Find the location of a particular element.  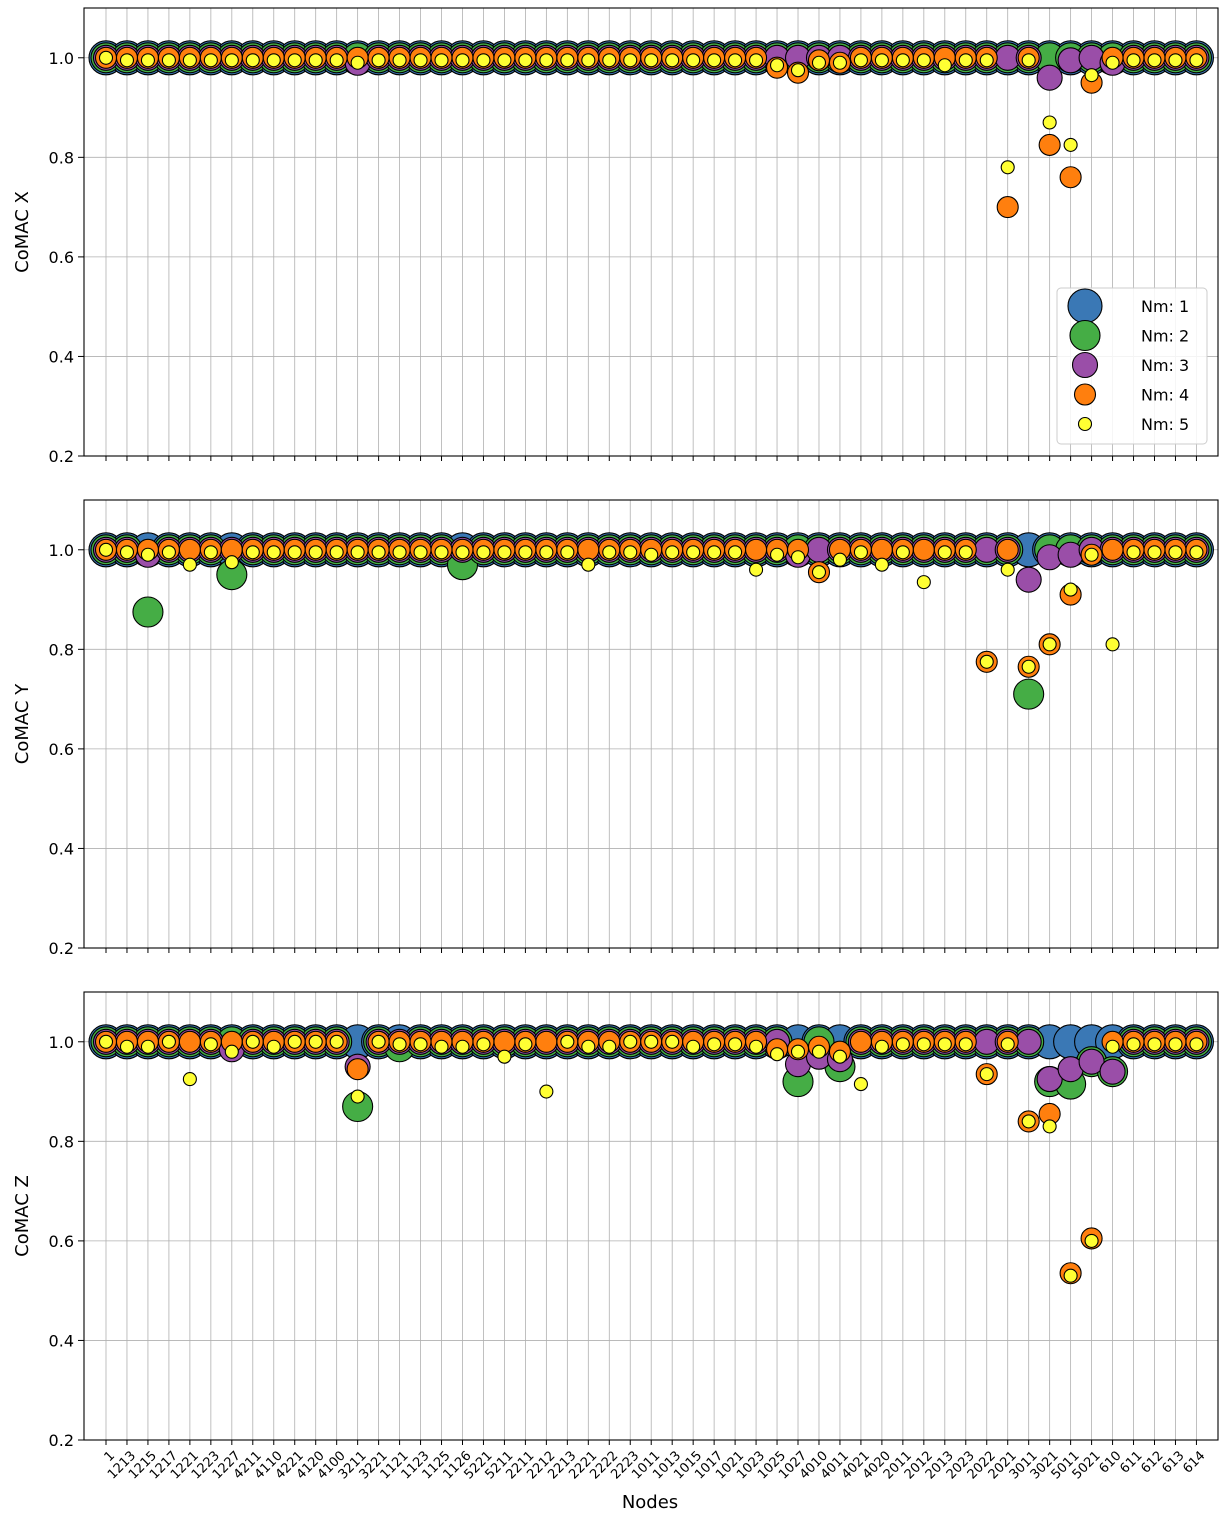

marker-nm3 is located at coordinates (1049, 1079).